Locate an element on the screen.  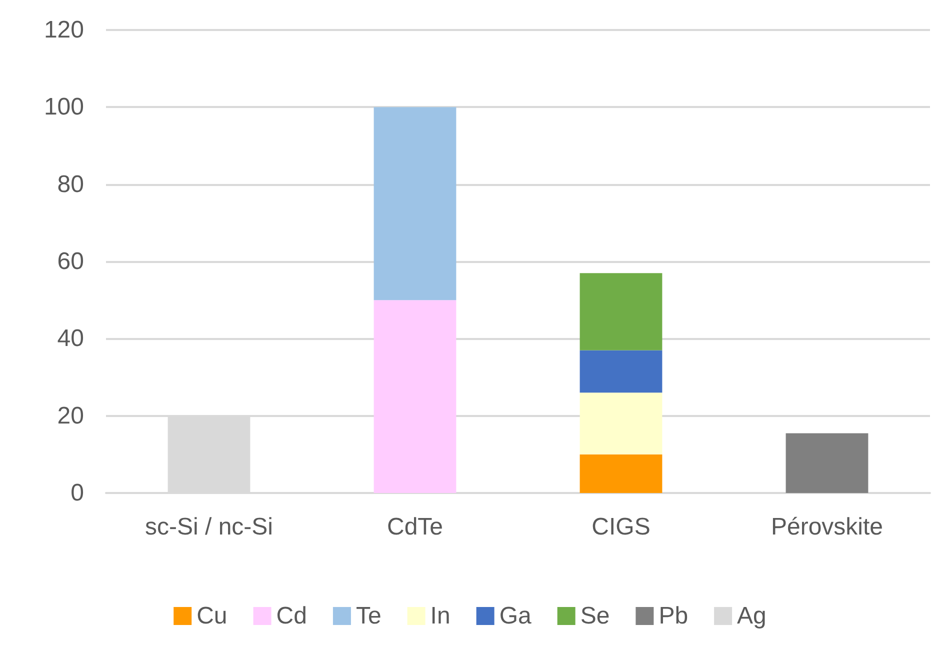
legend-label: Pb is located at coordinates (673, 616).